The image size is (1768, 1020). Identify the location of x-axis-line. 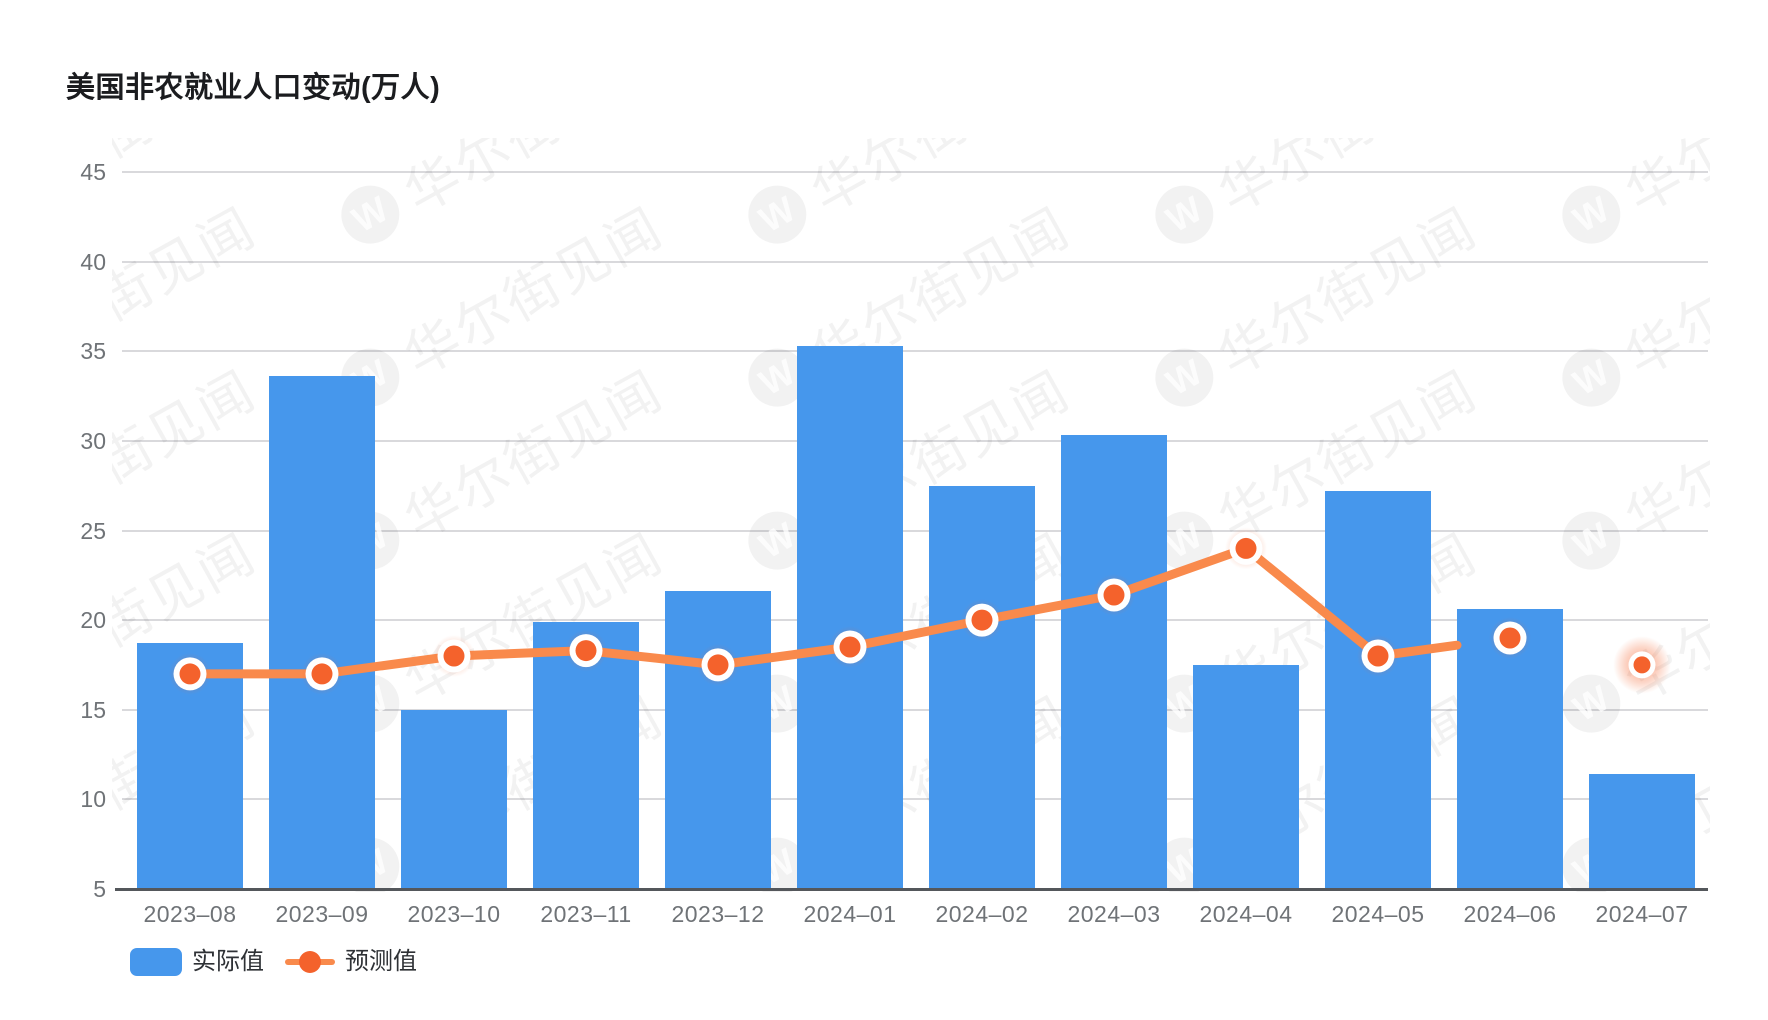
(911, 889).